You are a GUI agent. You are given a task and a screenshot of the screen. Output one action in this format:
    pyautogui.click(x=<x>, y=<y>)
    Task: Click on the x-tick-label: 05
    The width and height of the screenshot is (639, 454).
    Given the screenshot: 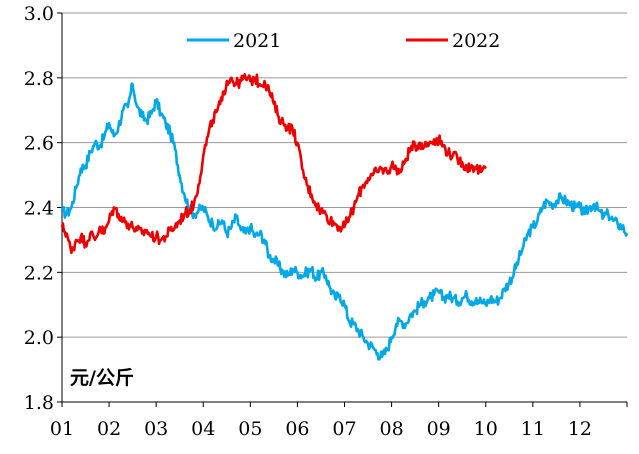 What is the action you would take?
    pyautogui.click(x=250, y=429)
    